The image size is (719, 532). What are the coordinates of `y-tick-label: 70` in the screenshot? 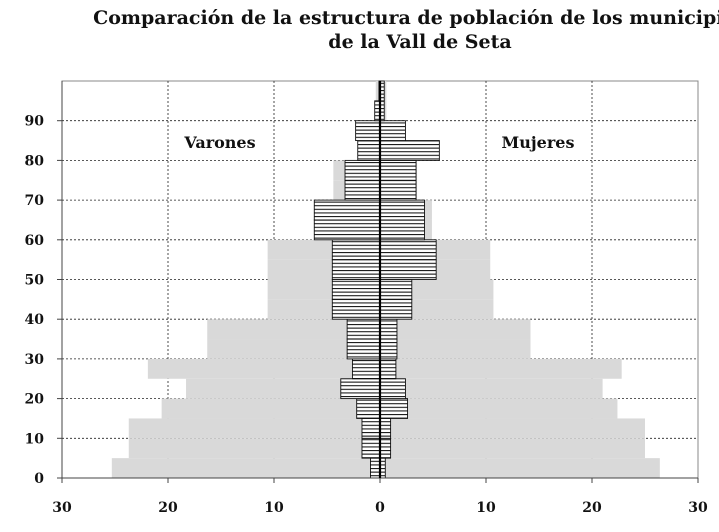 It's located at (35, 201).